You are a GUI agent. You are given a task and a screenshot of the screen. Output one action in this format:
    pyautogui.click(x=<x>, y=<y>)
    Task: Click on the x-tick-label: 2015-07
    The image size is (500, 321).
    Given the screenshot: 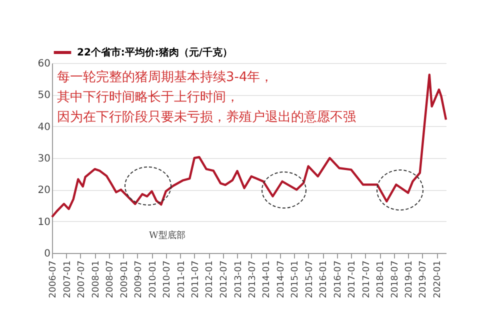 What is the action you would take?
    pyautogui.click(x=309, y=279)
    